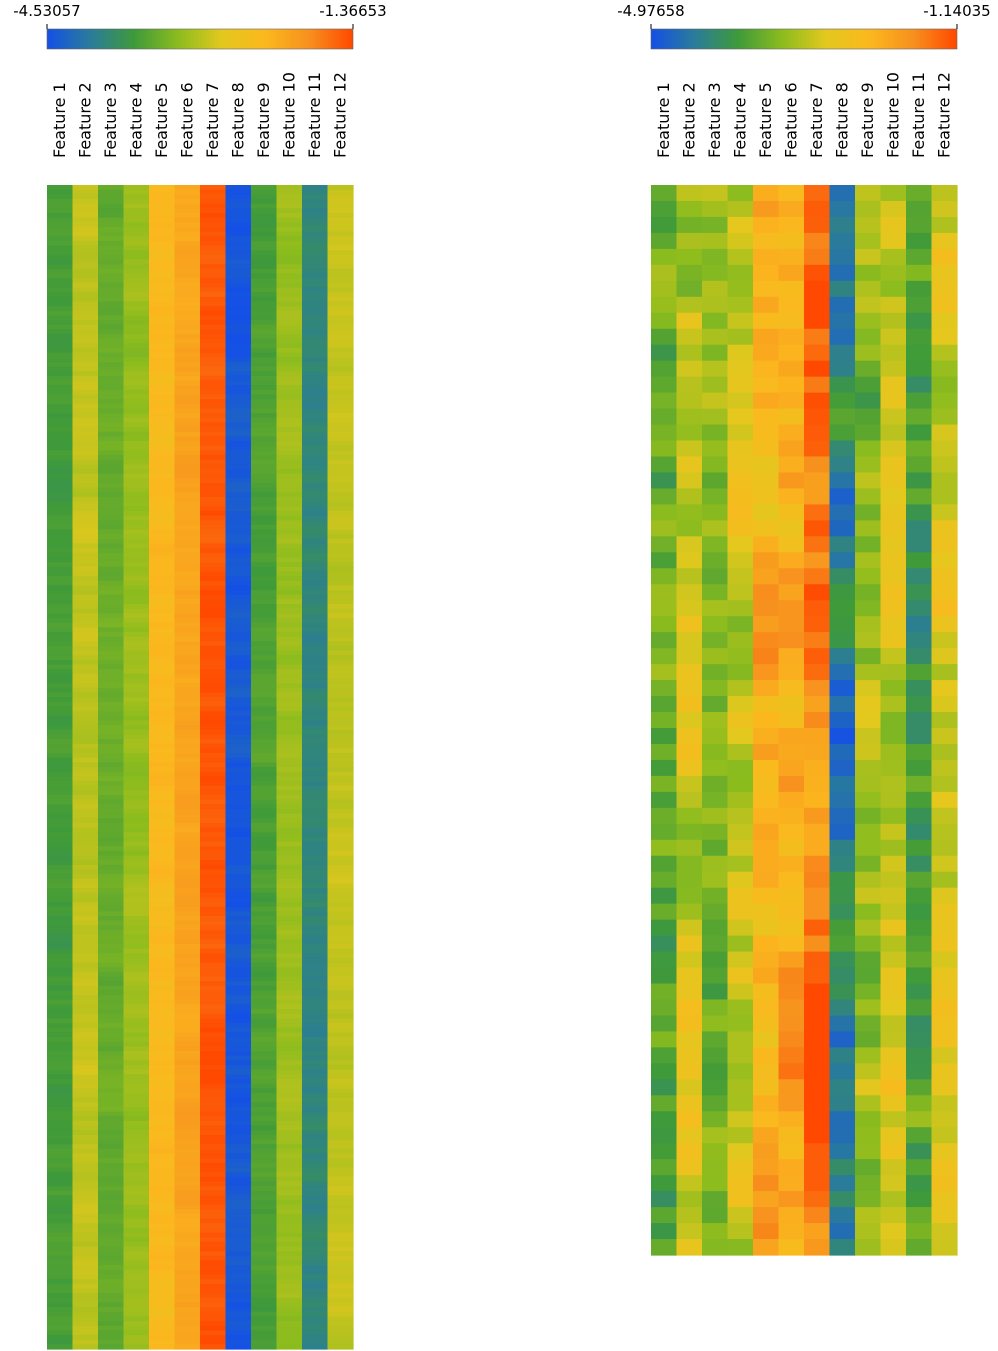 The width and height of the screenshot is (998, 1351). Describe the element at coordinates (790, 120) in the screenshot. I see `feature-label: Feature 6` at that location.